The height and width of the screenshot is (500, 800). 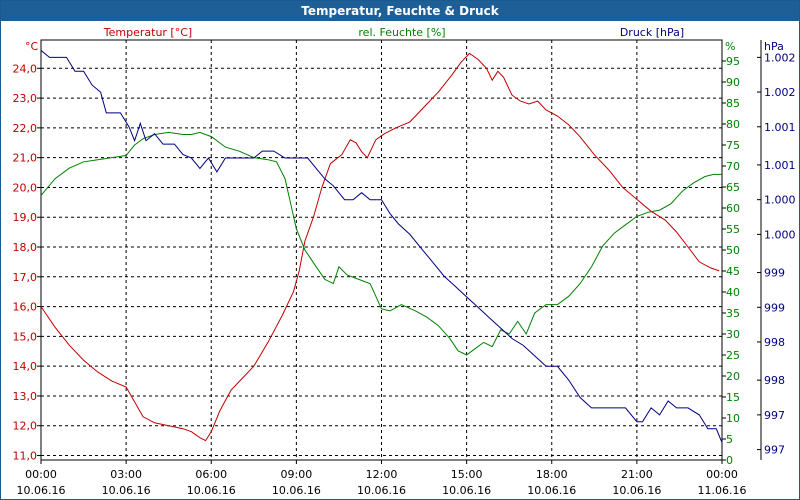 I want to click on temp-tick-label: 19,0, so click(x=25, y=217).